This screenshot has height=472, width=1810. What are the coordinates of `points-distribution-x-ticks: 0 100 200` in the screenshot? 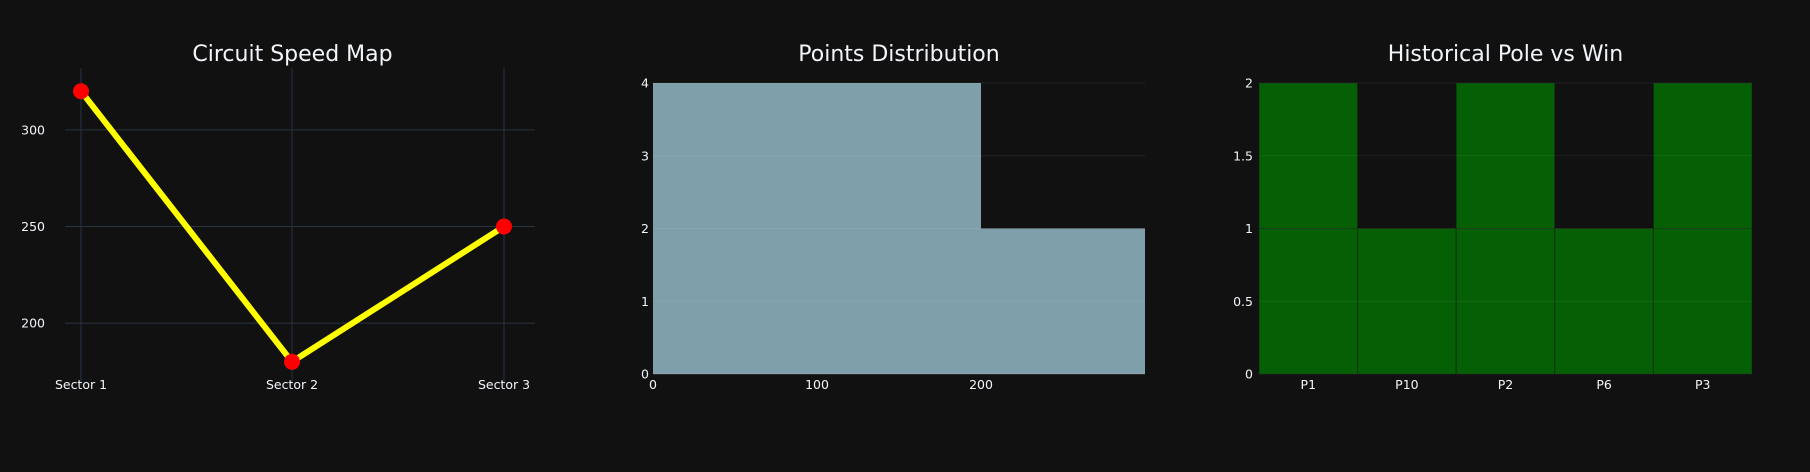 It's located at (821, 384).